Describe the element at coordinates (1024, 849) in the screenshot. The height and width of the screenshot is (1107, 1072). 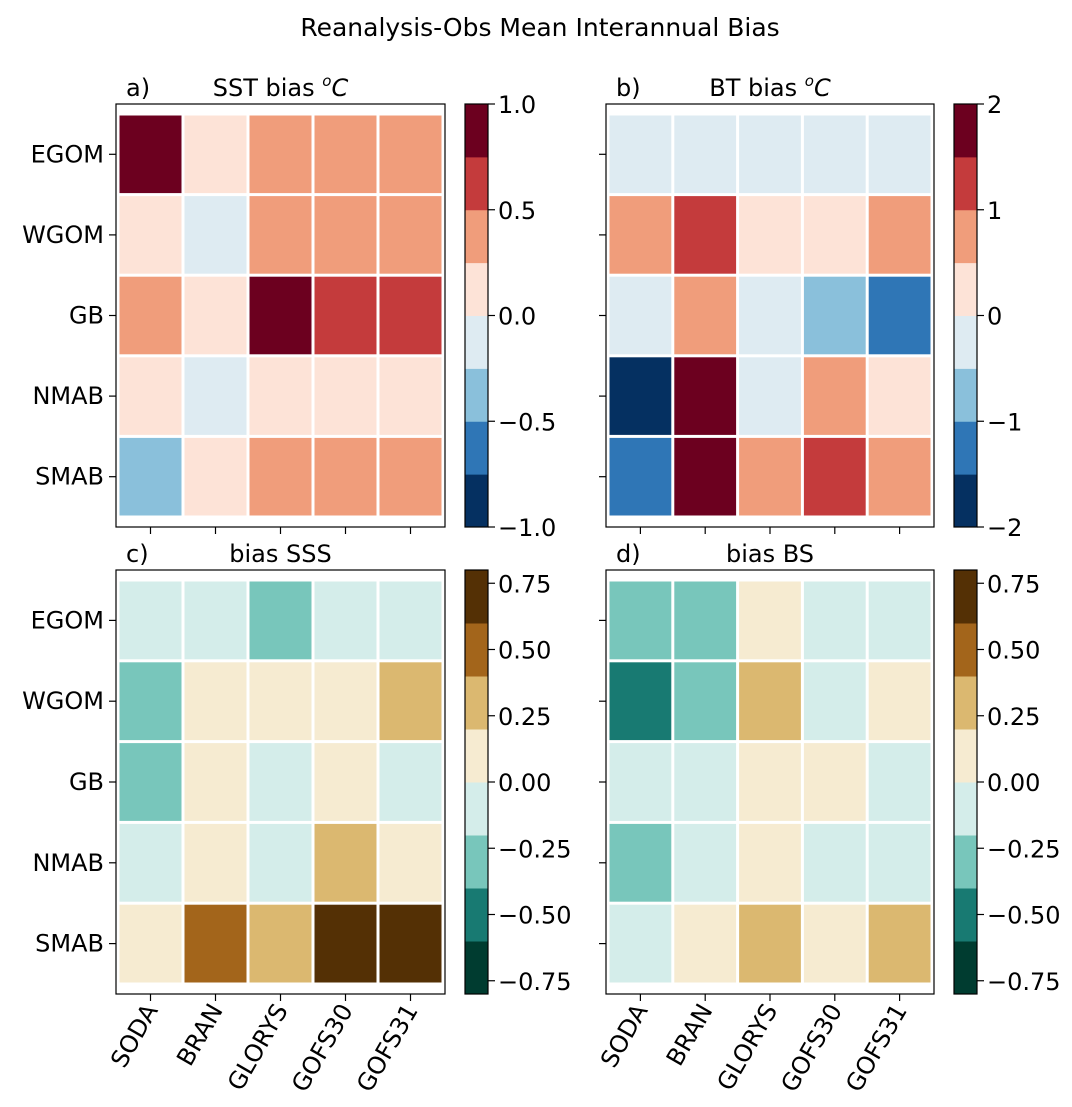
I see `colorbar-tick-label: −0.25` at that location.